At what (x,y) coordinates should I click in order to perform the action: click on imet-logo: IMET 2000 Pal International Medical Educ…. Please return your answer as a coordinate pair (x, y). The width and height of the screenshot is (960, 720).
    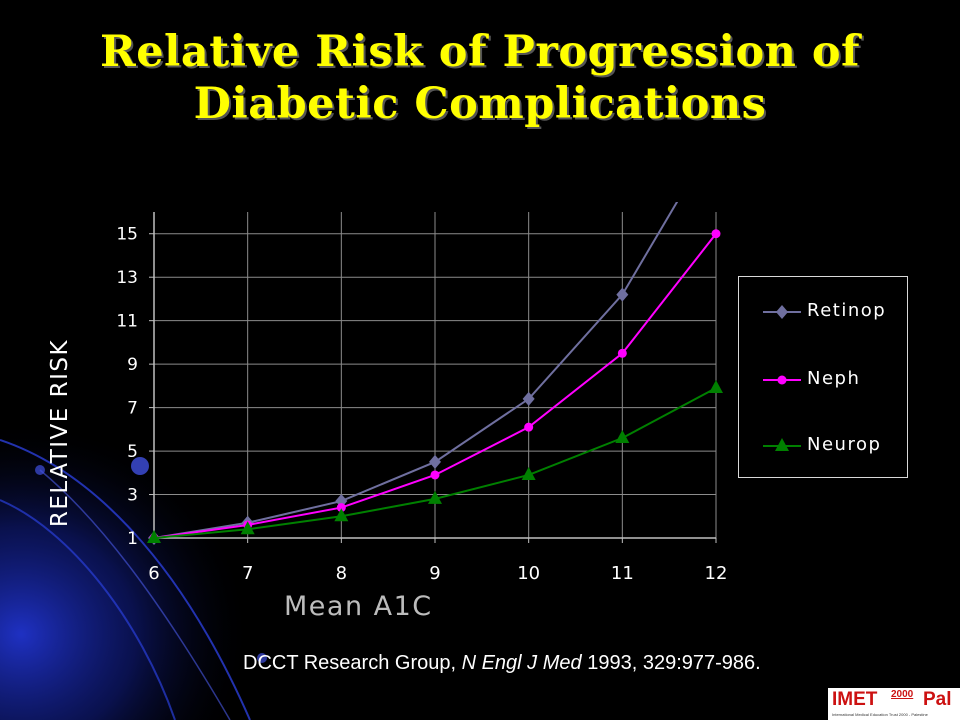
    Looking at the image, I should click on (894, 704).